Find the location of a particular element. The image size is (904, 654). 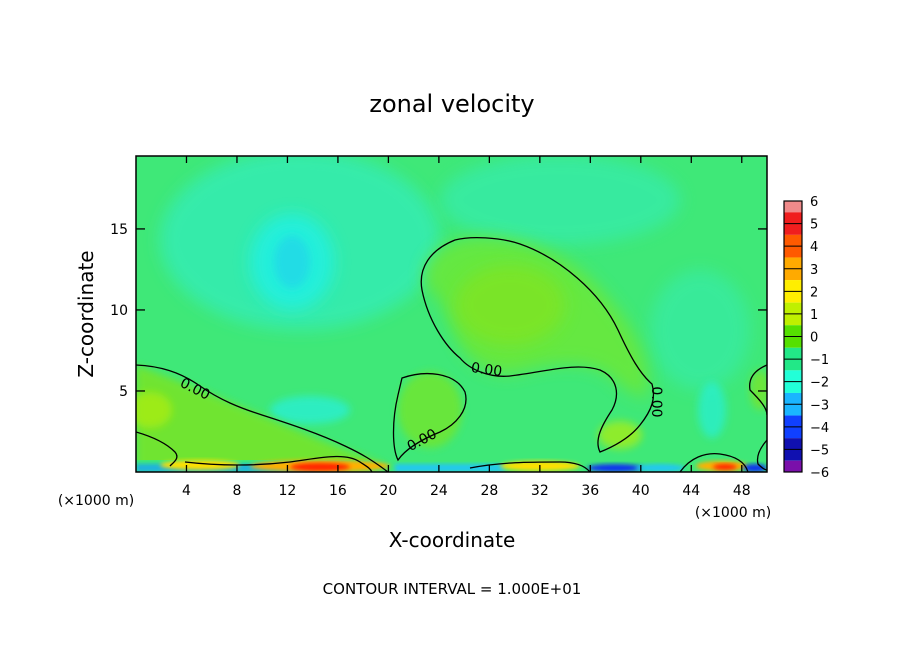

x-tick-label: 16 is located at coordinates (338, 491).